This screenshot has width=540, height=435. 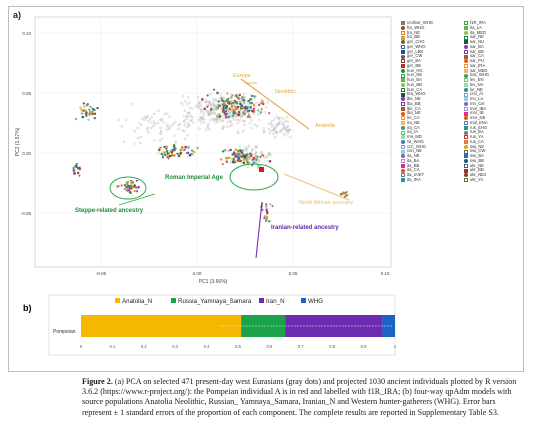 I want to click on legend-item: crel_Ar, so click(x=495, y=94).